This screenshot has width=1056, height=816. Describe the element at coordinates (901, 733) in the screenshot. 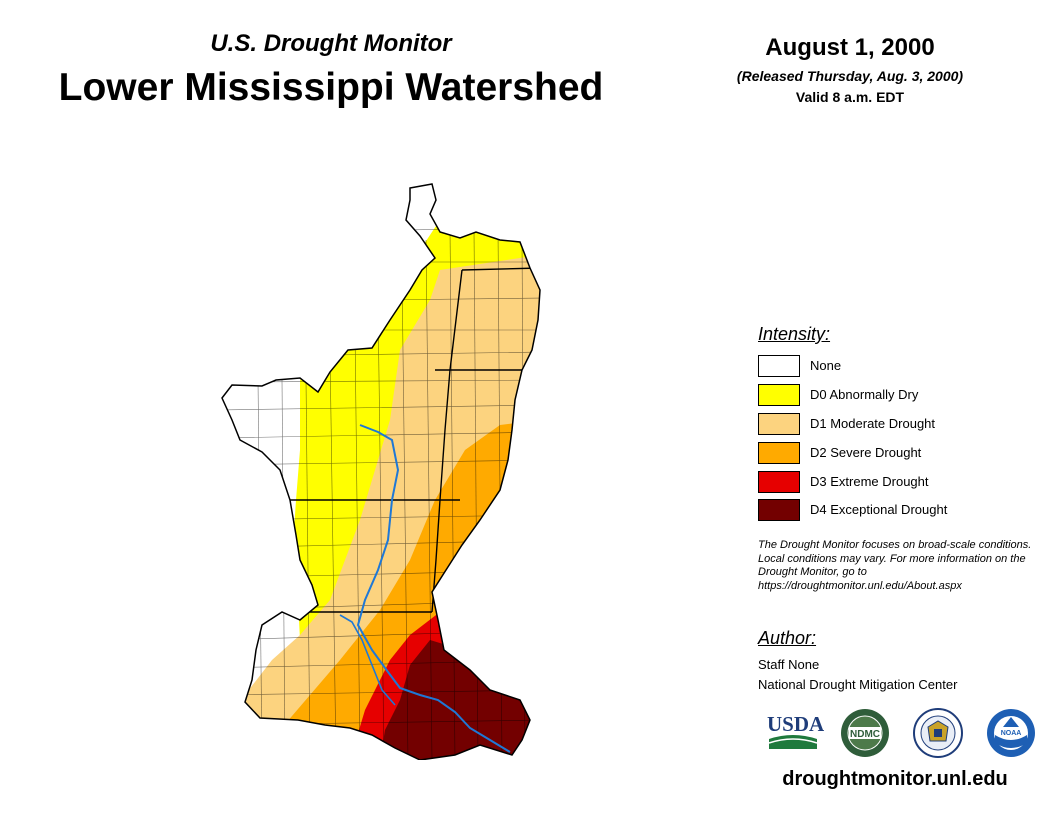

I see `agency-logos: USDA NDMC NOAA` at that location.